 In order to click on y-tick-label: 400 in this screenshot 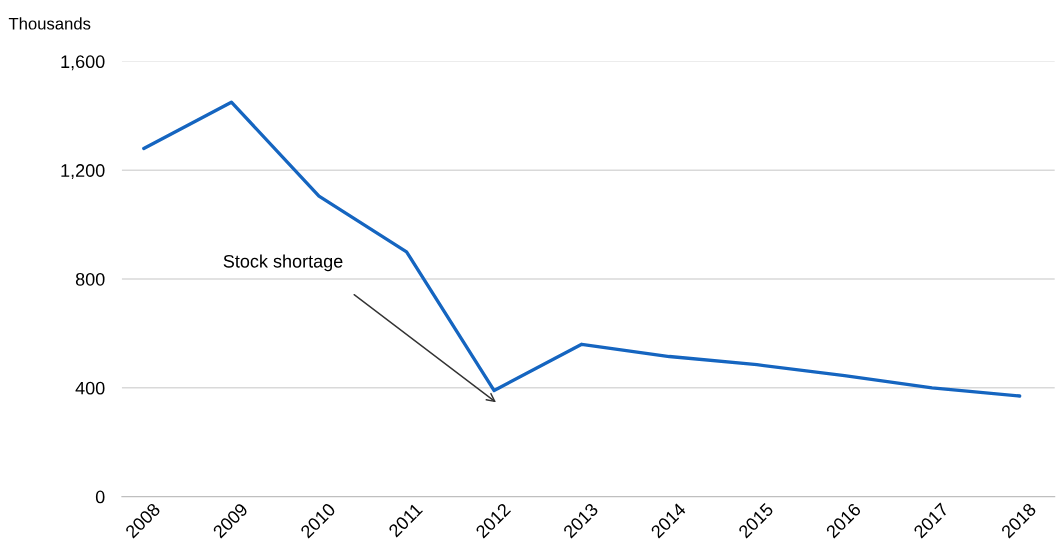, I will do `click(90, 388)`.